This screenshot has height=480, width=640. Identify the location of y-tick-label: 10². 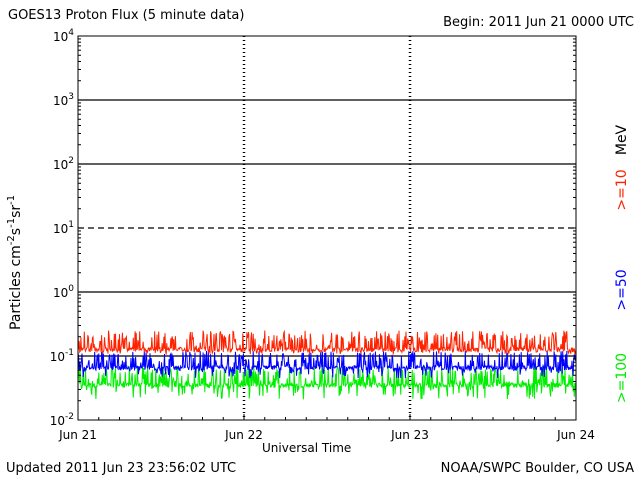
(63, 164).